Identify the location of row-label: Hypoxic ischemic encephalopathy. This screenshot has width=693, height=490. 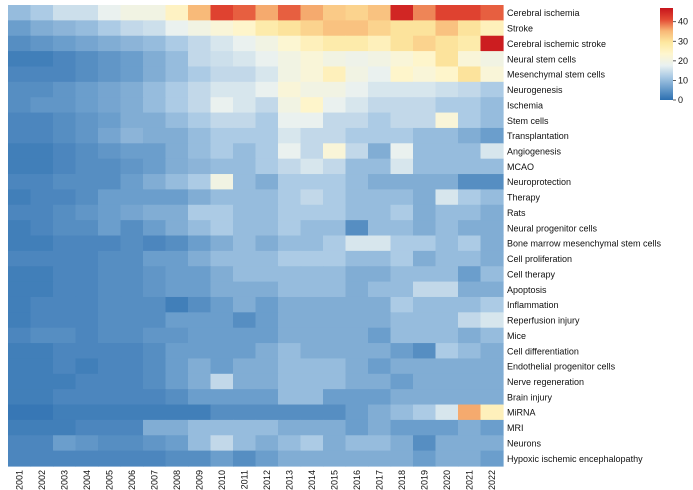
(575, 459).